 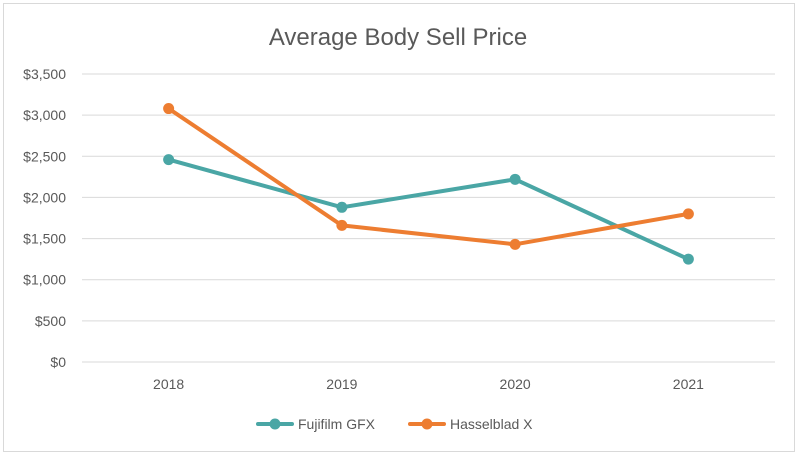 I want to click on x-tick-label: 2021, so click(x=688, y=384).